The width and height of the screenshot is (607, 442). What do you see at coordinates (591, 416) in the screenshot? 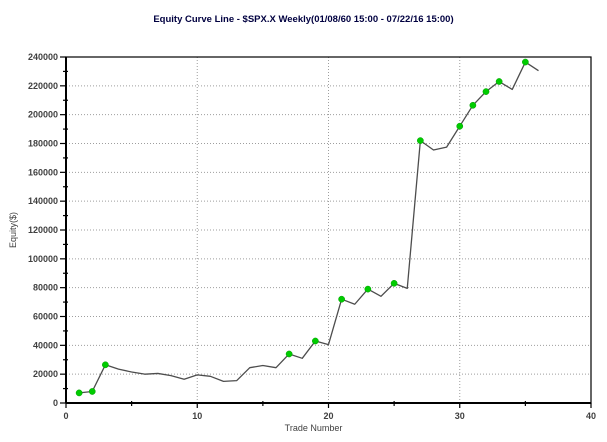
I see `x-tick-label: 40` at bounding box center [591, 416].